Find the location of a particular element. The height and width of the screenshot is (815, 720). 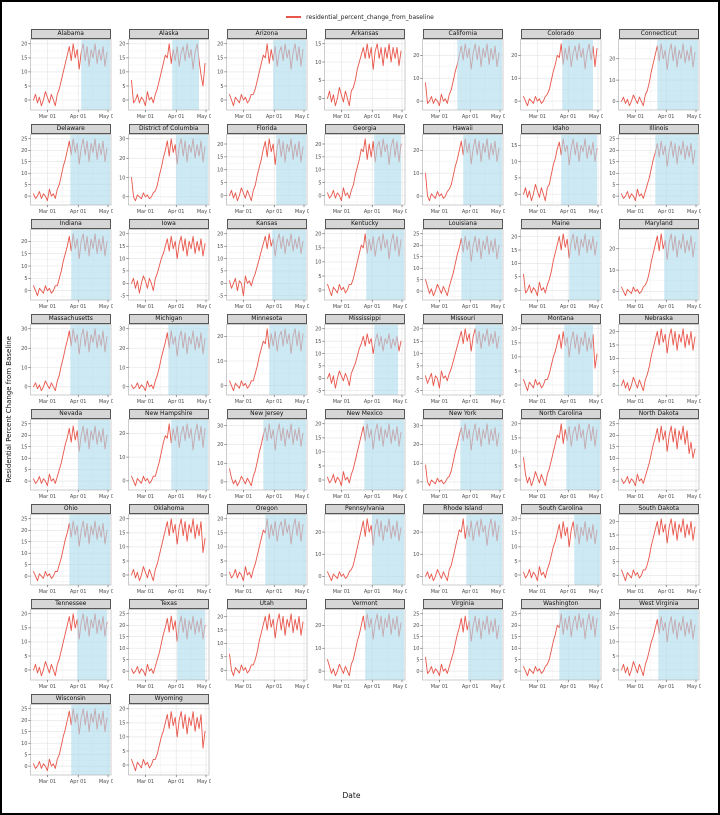

facet-strip: Delaware is located at coordinates (70, 129).